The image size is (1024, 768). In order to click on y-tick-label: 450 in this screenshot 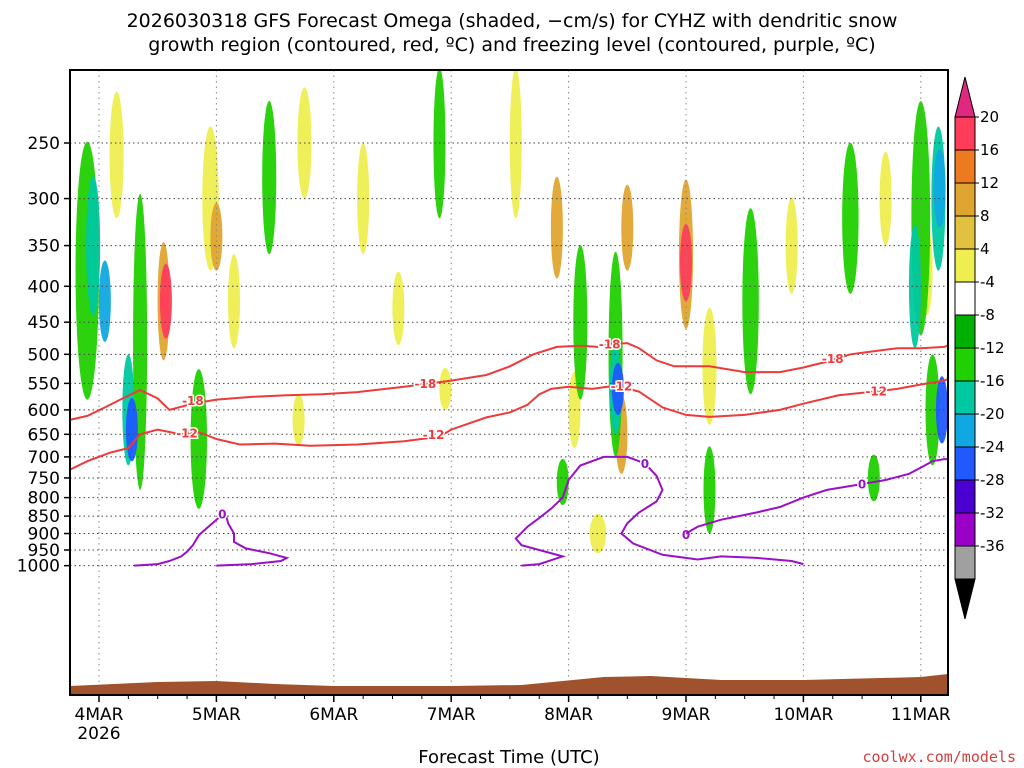, I will do `click(44, 323)`.